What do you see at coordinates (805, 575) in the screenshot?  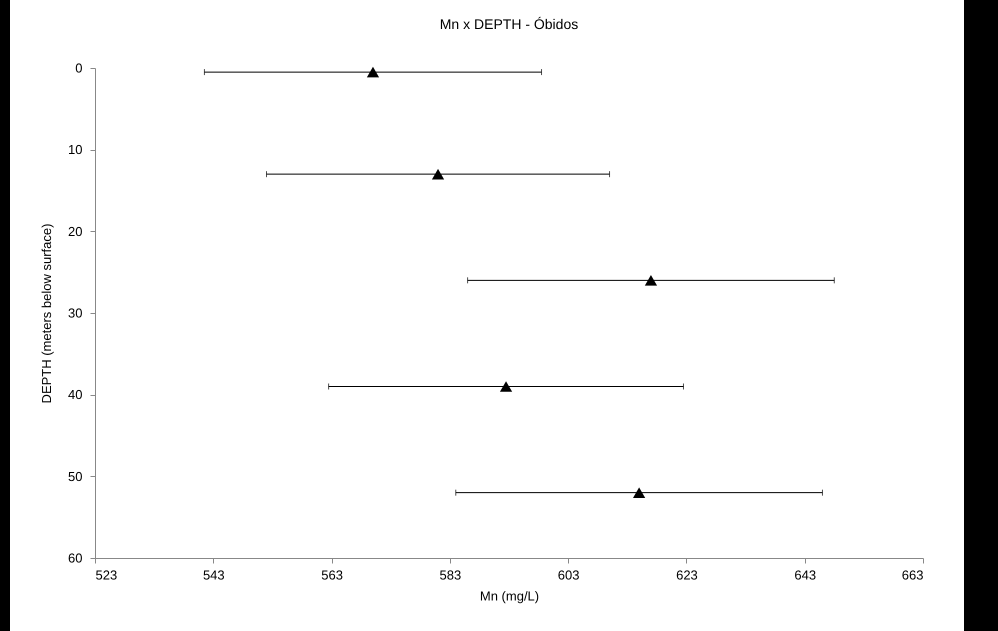 I see `x-tick-label: 643` at bounding box center [805, 575].